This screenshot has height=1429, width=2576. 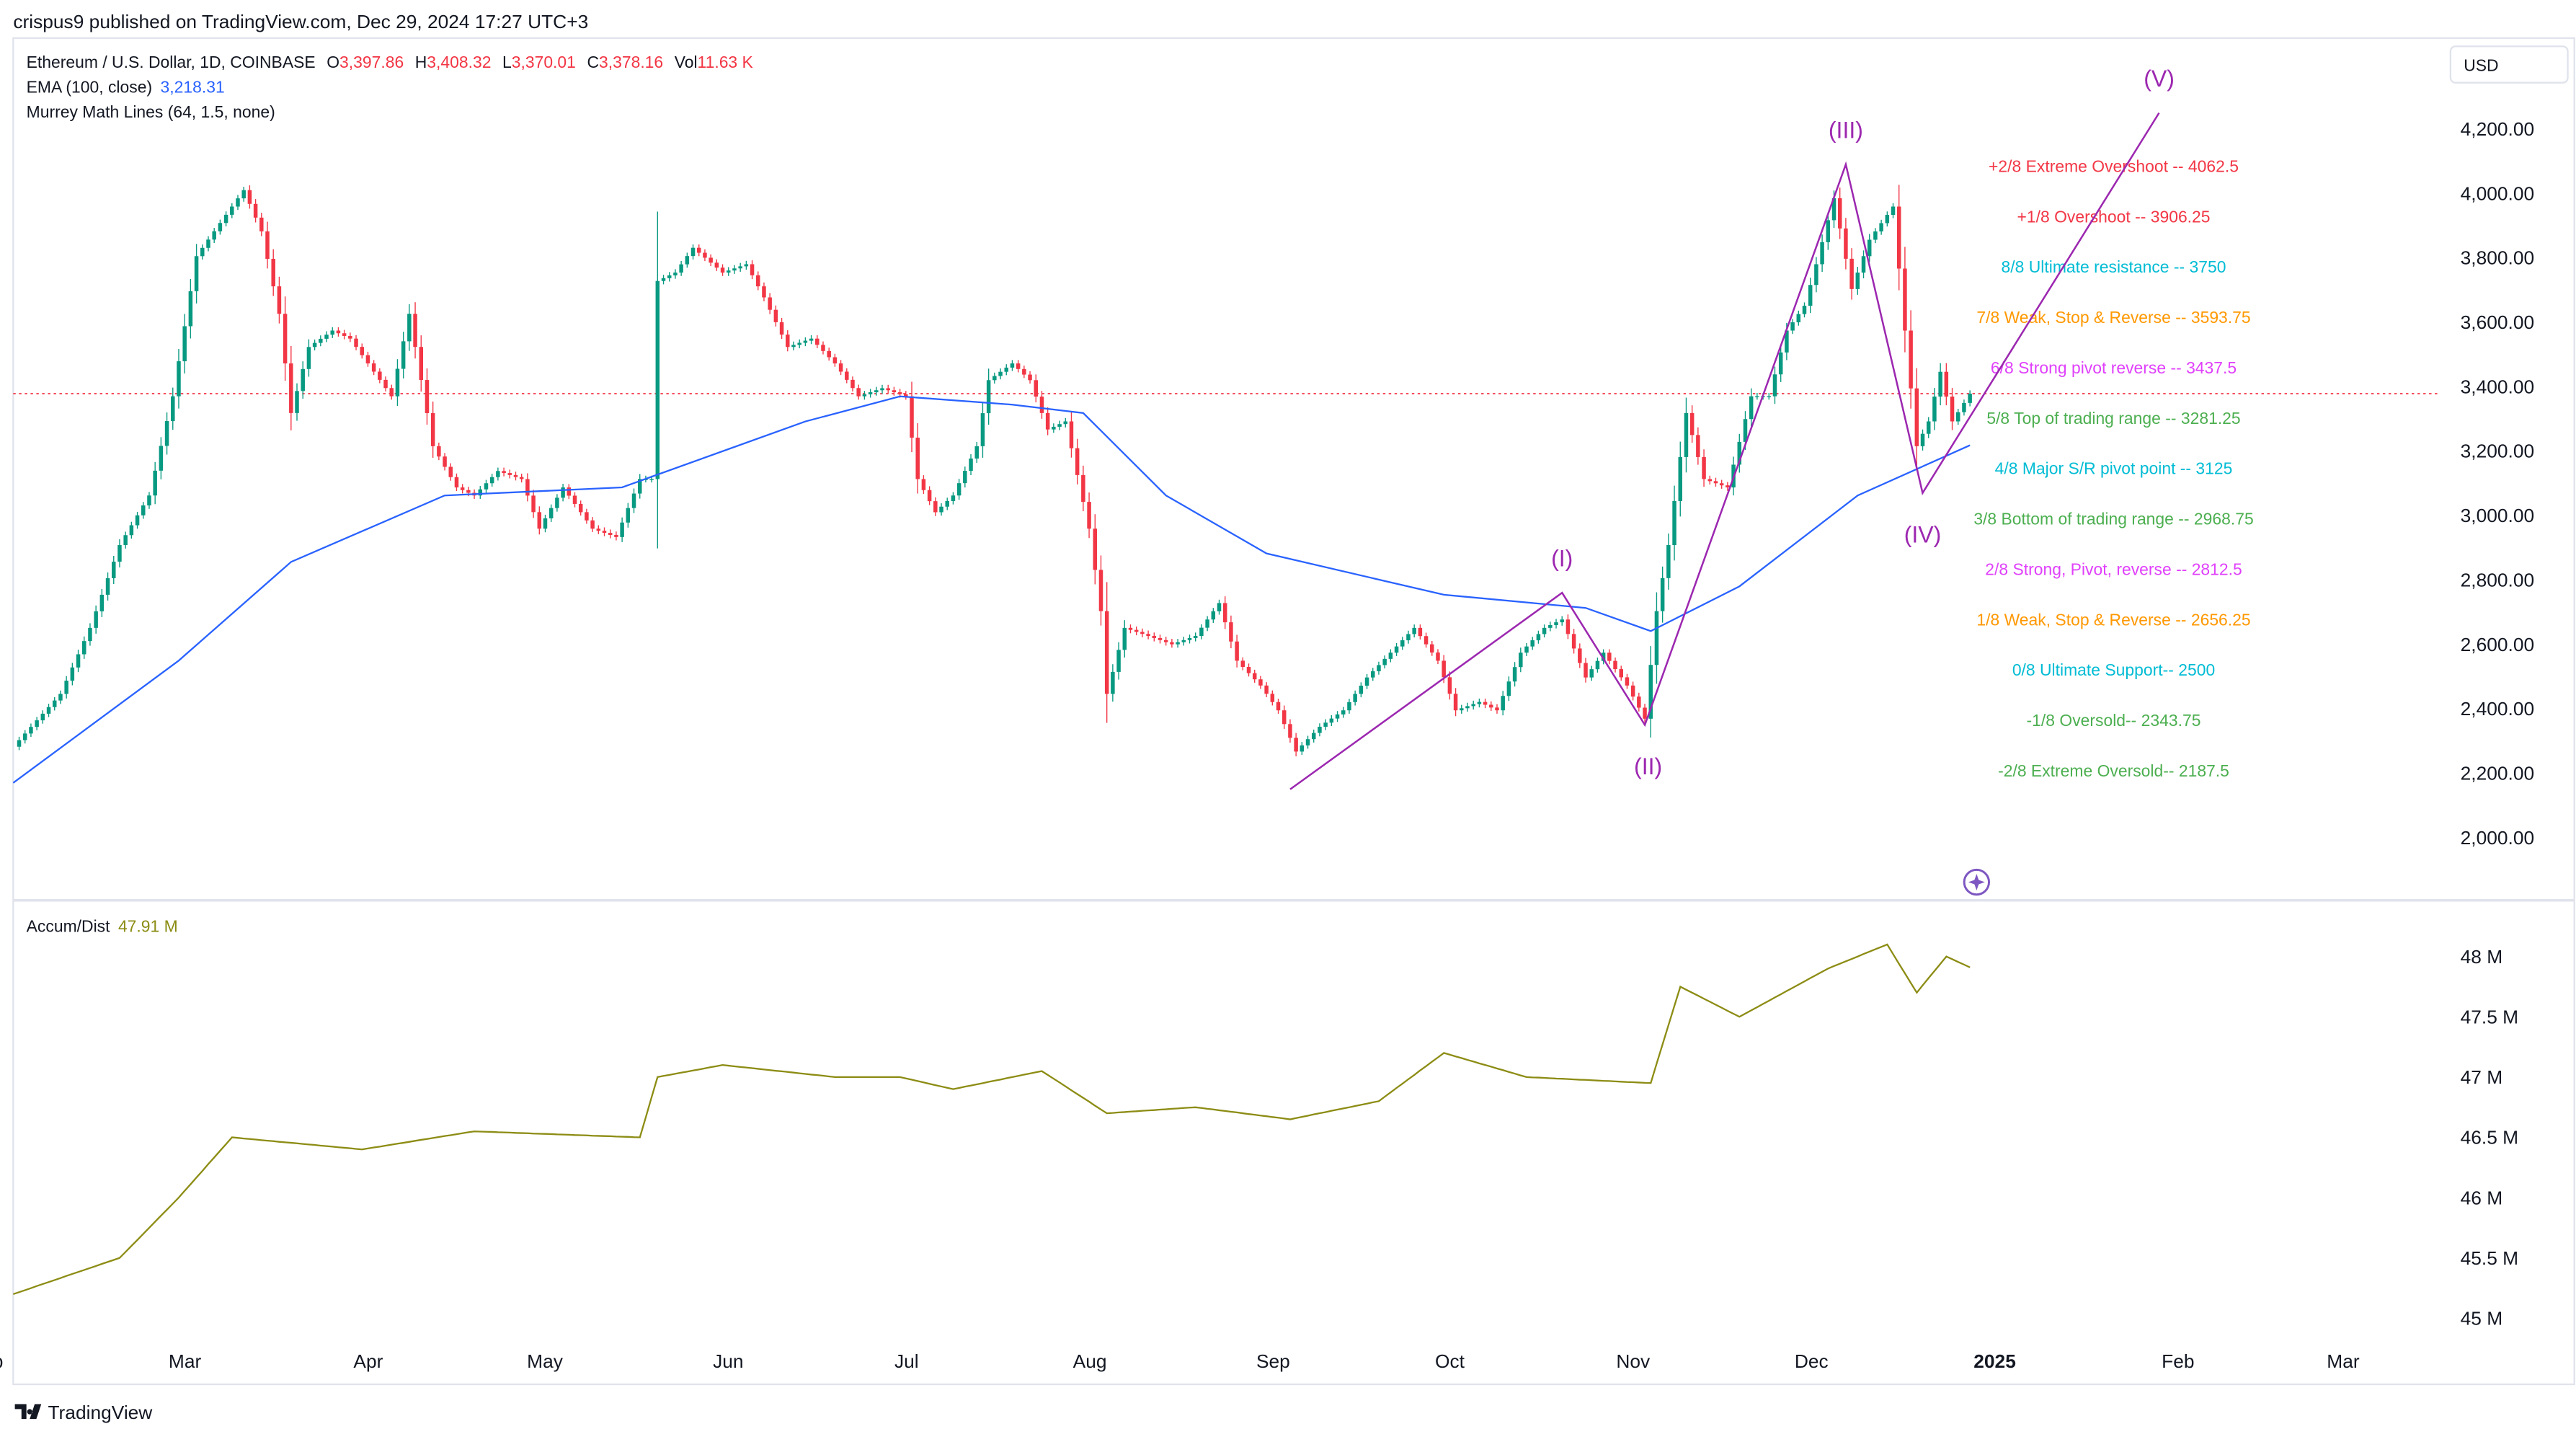 What do you see at coordinates (1994, 1361) in the screenshot?
I see `time-tick-label: 2025` at bounding box center [1994, 1361].